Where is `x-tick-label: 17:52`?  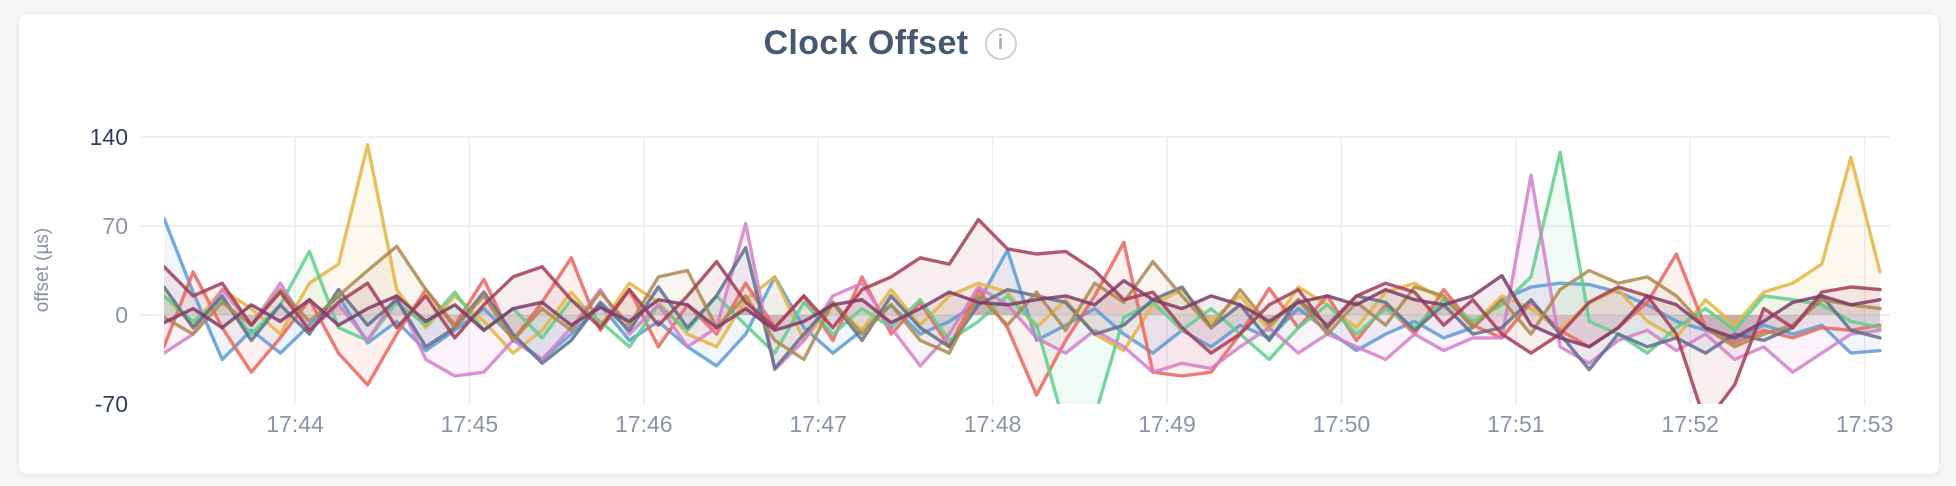 x-tick-label: 17:52 is located at coordinates (1690, 424).